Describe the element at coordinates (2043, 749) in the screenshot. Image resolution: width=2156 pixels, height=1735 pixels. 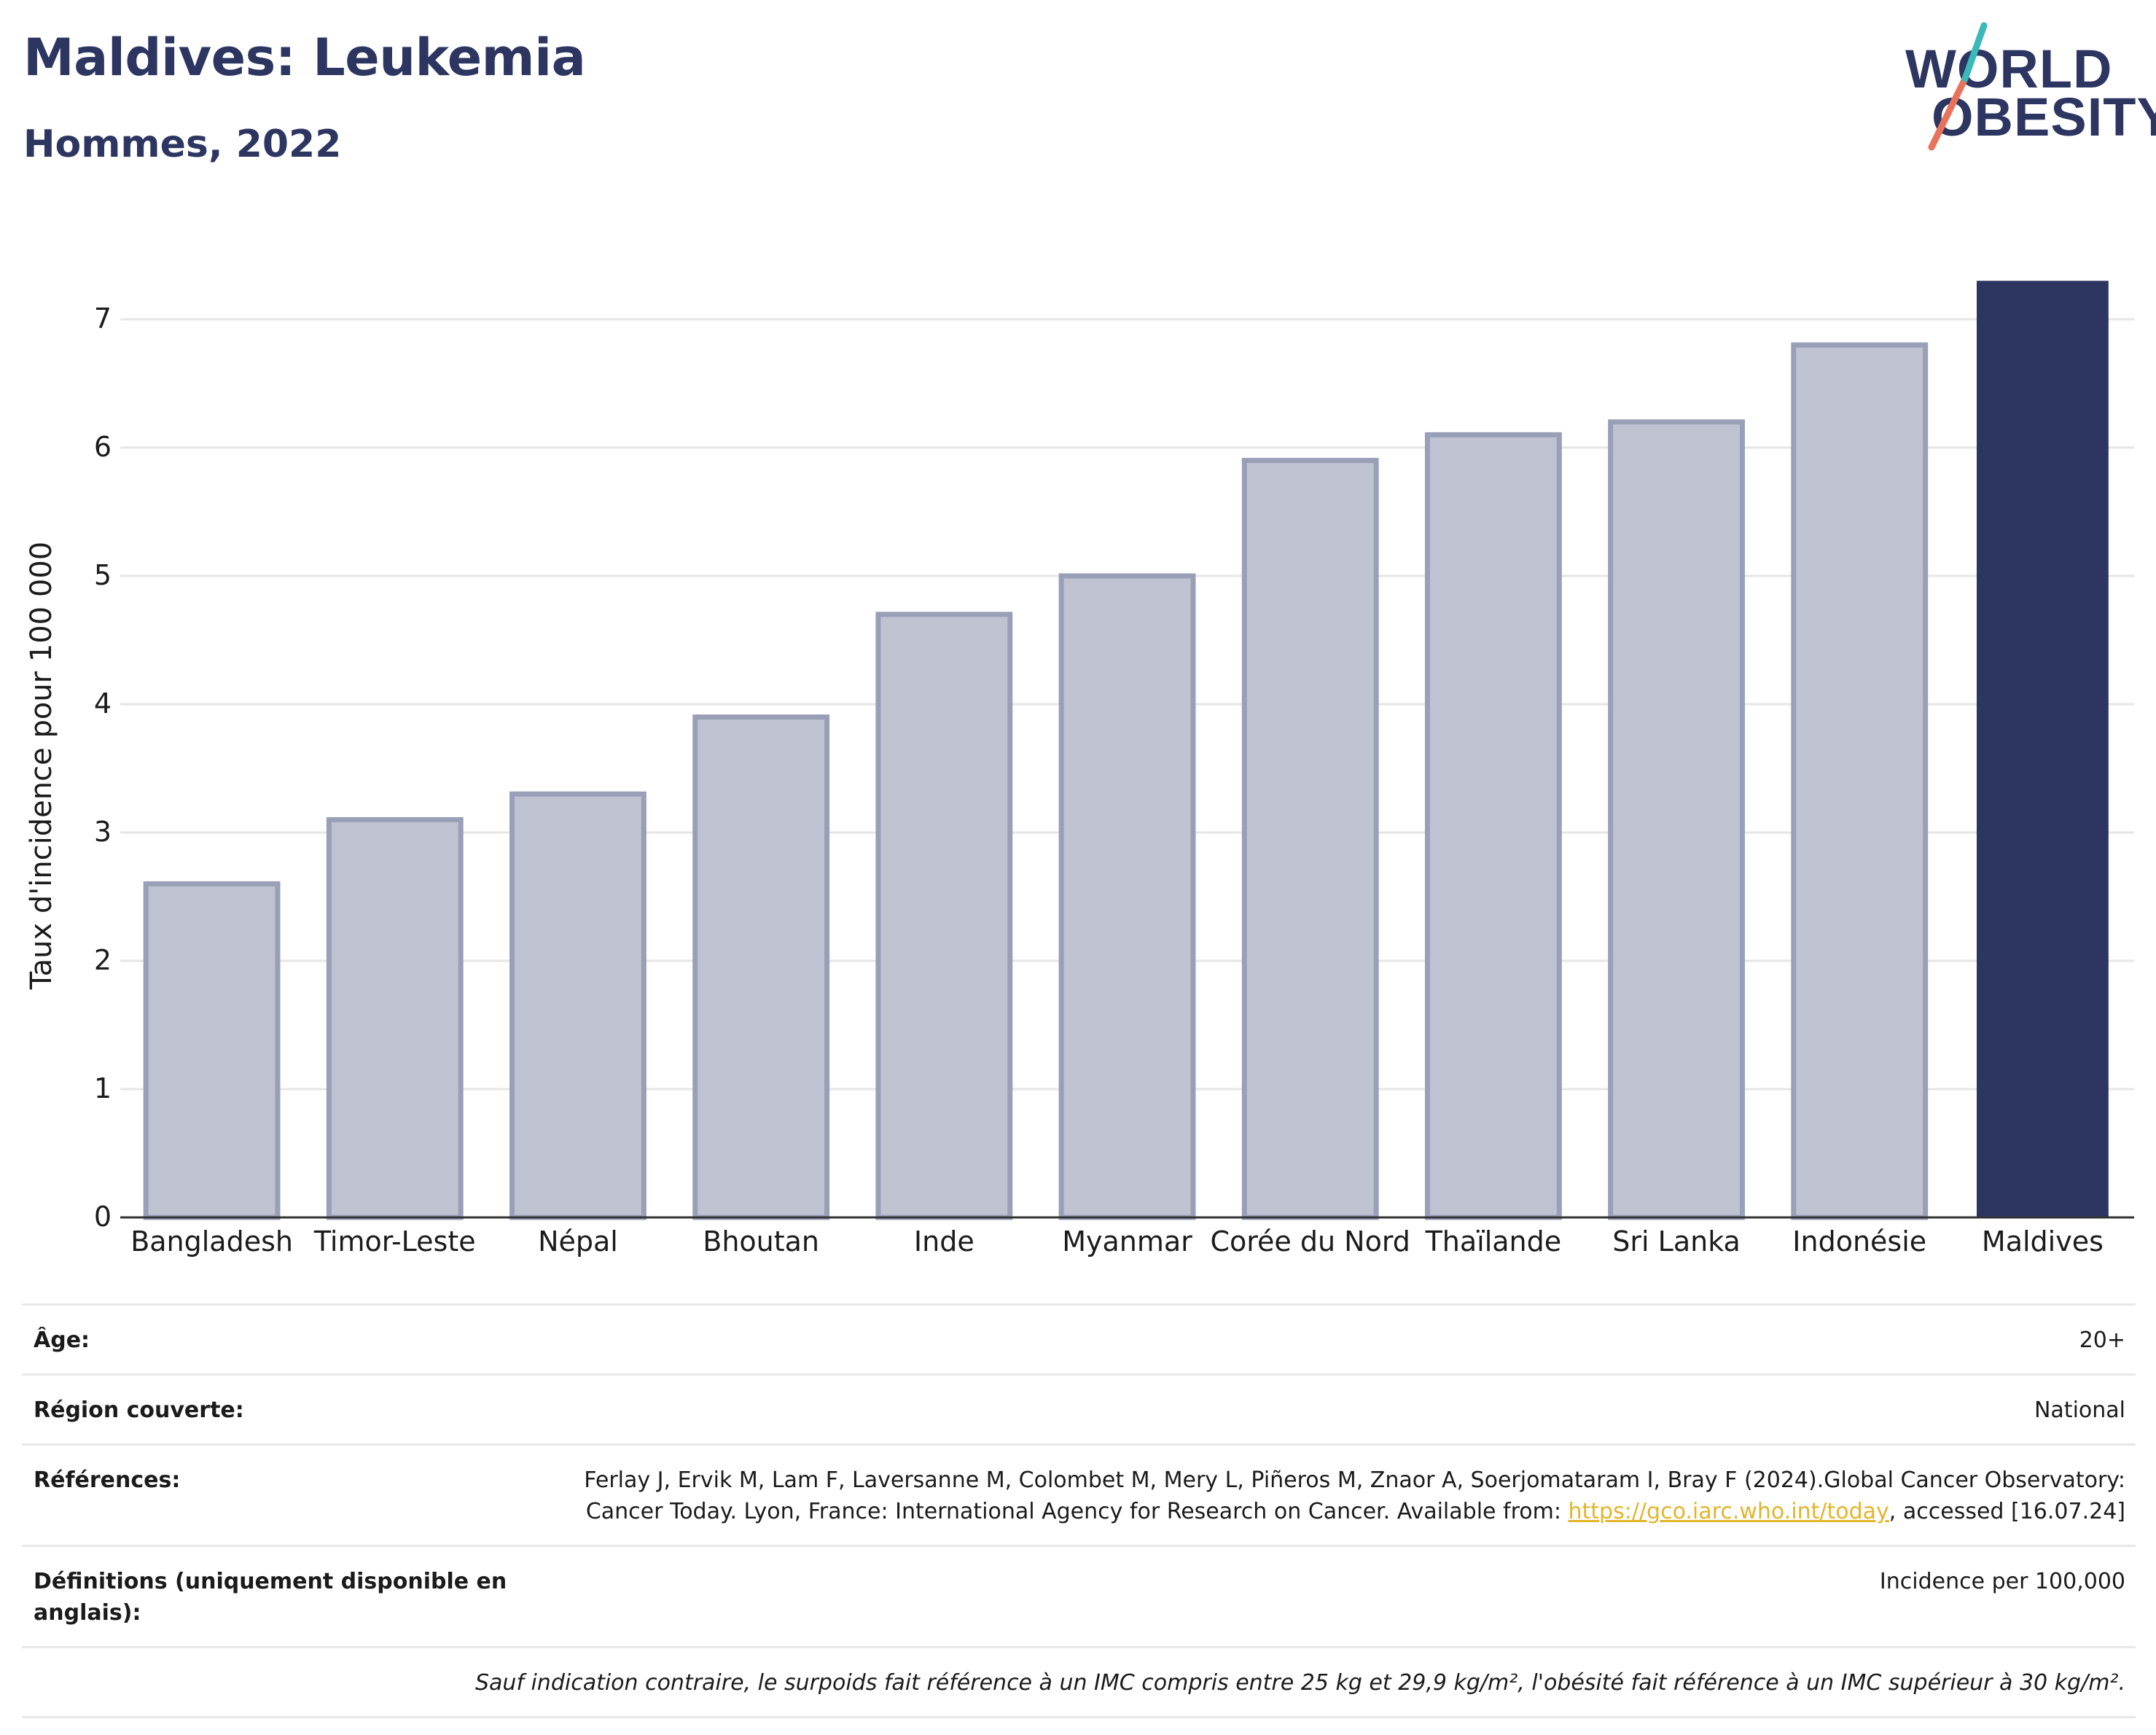
I see `bar-maldives` at that location.